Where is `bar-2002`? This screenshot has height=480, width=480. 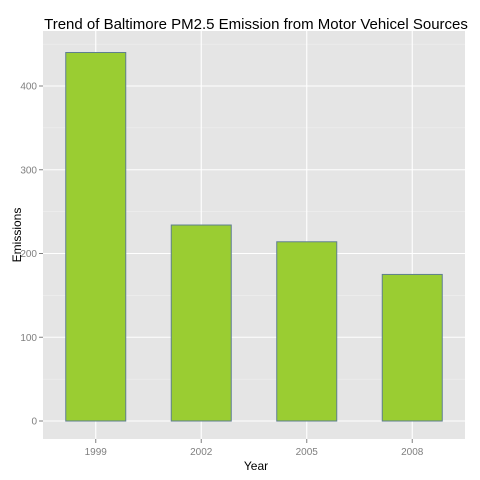 bar-2002 is located at coordinates (201, 323).